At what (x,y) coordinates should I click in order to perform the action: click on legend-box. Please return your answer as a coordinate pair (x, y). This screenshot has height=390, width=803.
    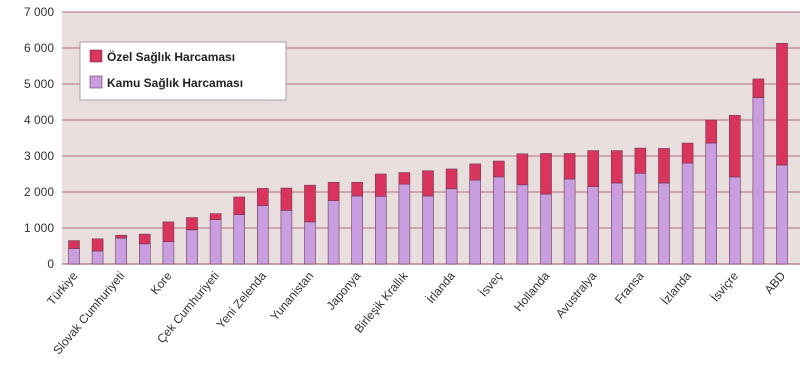
    Looking at the image, I should click on (183, 71).